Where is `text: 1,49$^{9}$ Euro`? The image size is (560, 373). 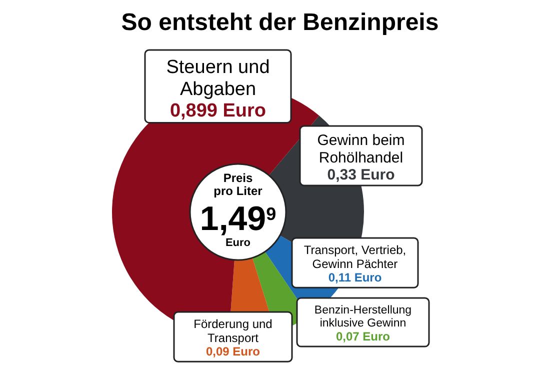
text: 1,49$^{9}$ Euro is located at coordinates (238, 224).